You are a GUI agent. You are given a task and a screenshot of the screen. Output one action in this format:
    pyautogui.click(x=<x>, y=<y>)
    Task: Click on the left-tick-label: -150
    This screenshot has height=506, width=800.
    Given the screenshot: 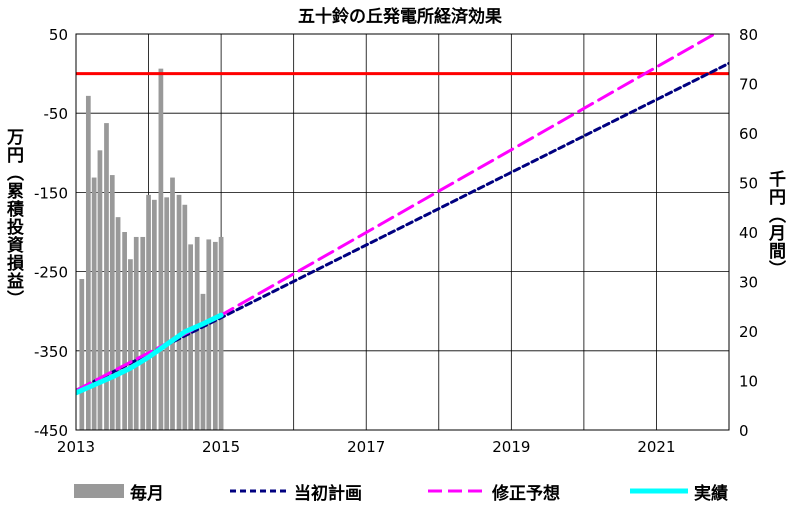 What is the action you would take?
    pyautogui.click(x=51, y=193)
    